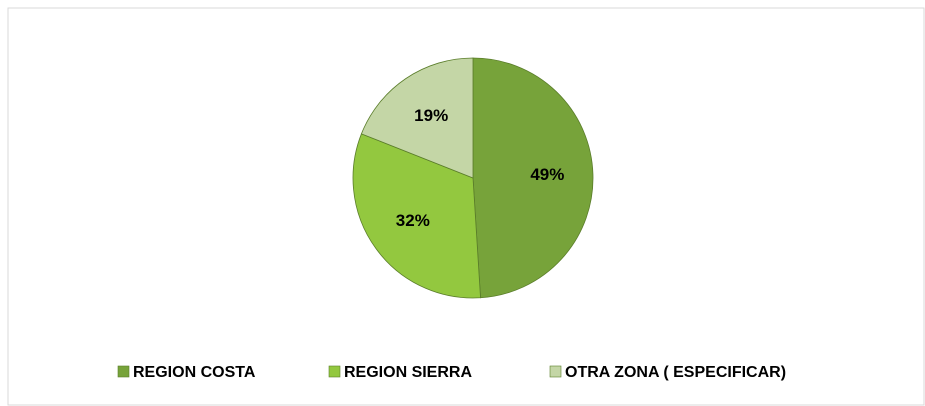 The height and width of the screenshot is (406, 925). What do you see at coordinates (431, 115) in the screenshot?
I see `data-label: 19%` at bounding box center [431, 115].